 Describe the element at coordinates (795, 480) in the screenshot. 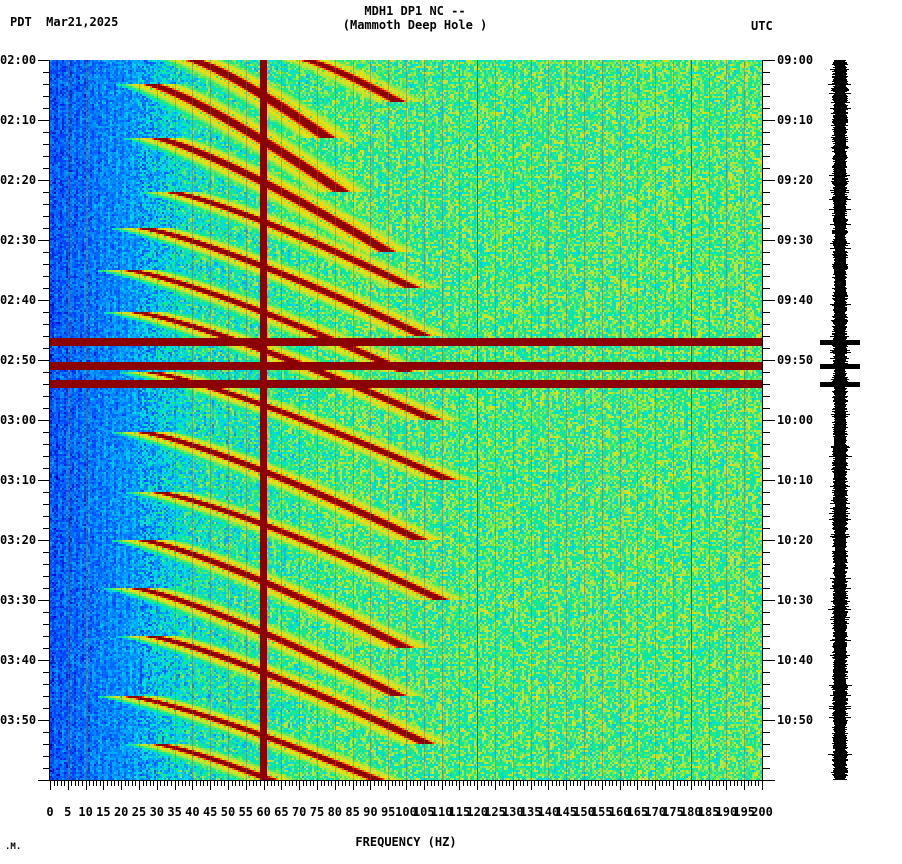

I see `time-label-utc: 10:10` at that location.